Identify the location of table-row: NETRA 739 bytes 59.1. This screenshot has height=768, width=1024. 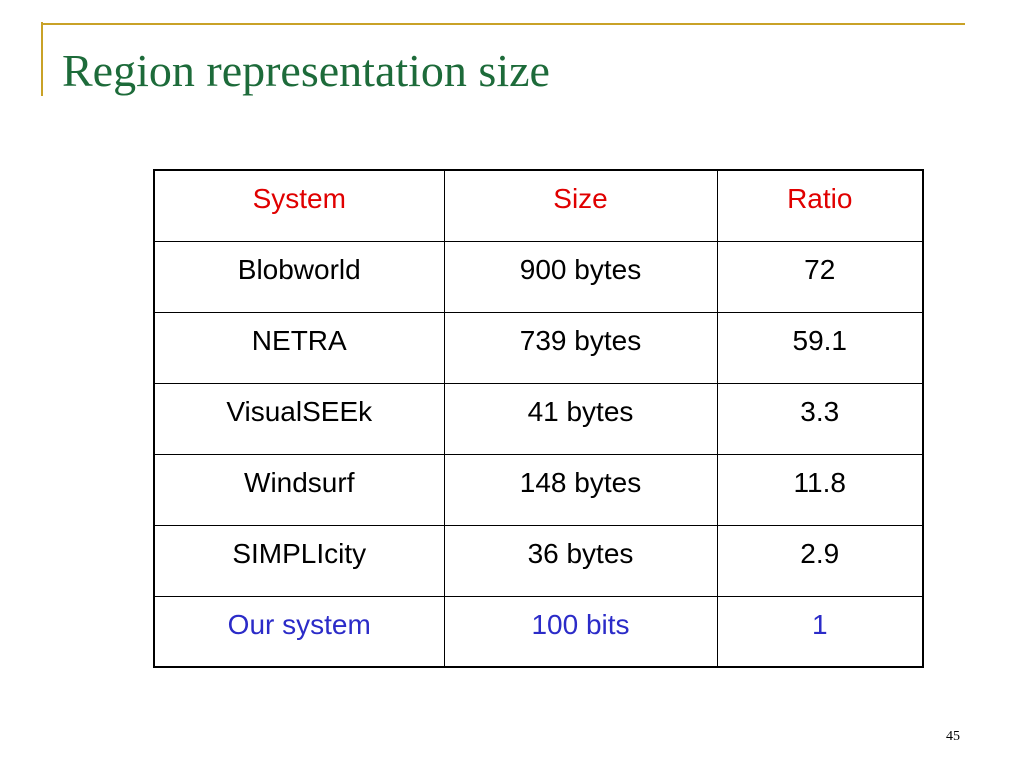
(538, 347).